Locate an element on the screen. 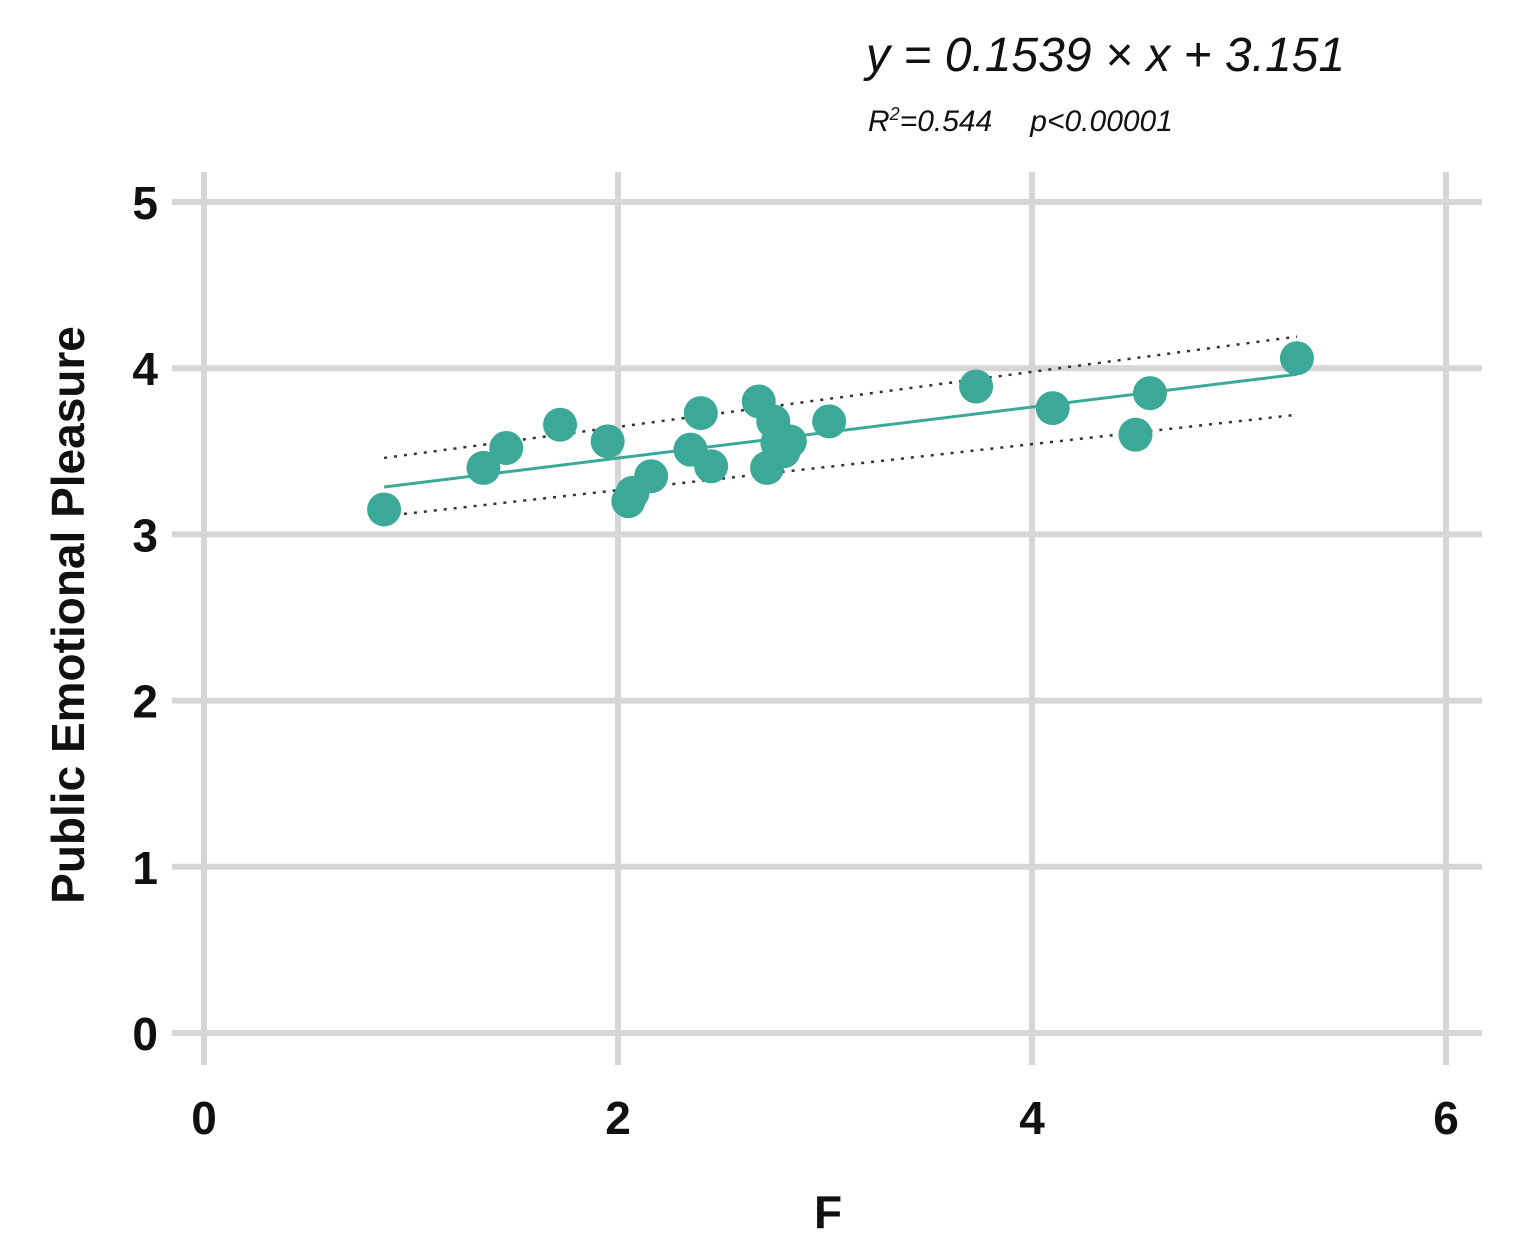 This screenshot has width=1519, height=1257. y-tick-label-2: 2 is located at coordinates (145, 702).